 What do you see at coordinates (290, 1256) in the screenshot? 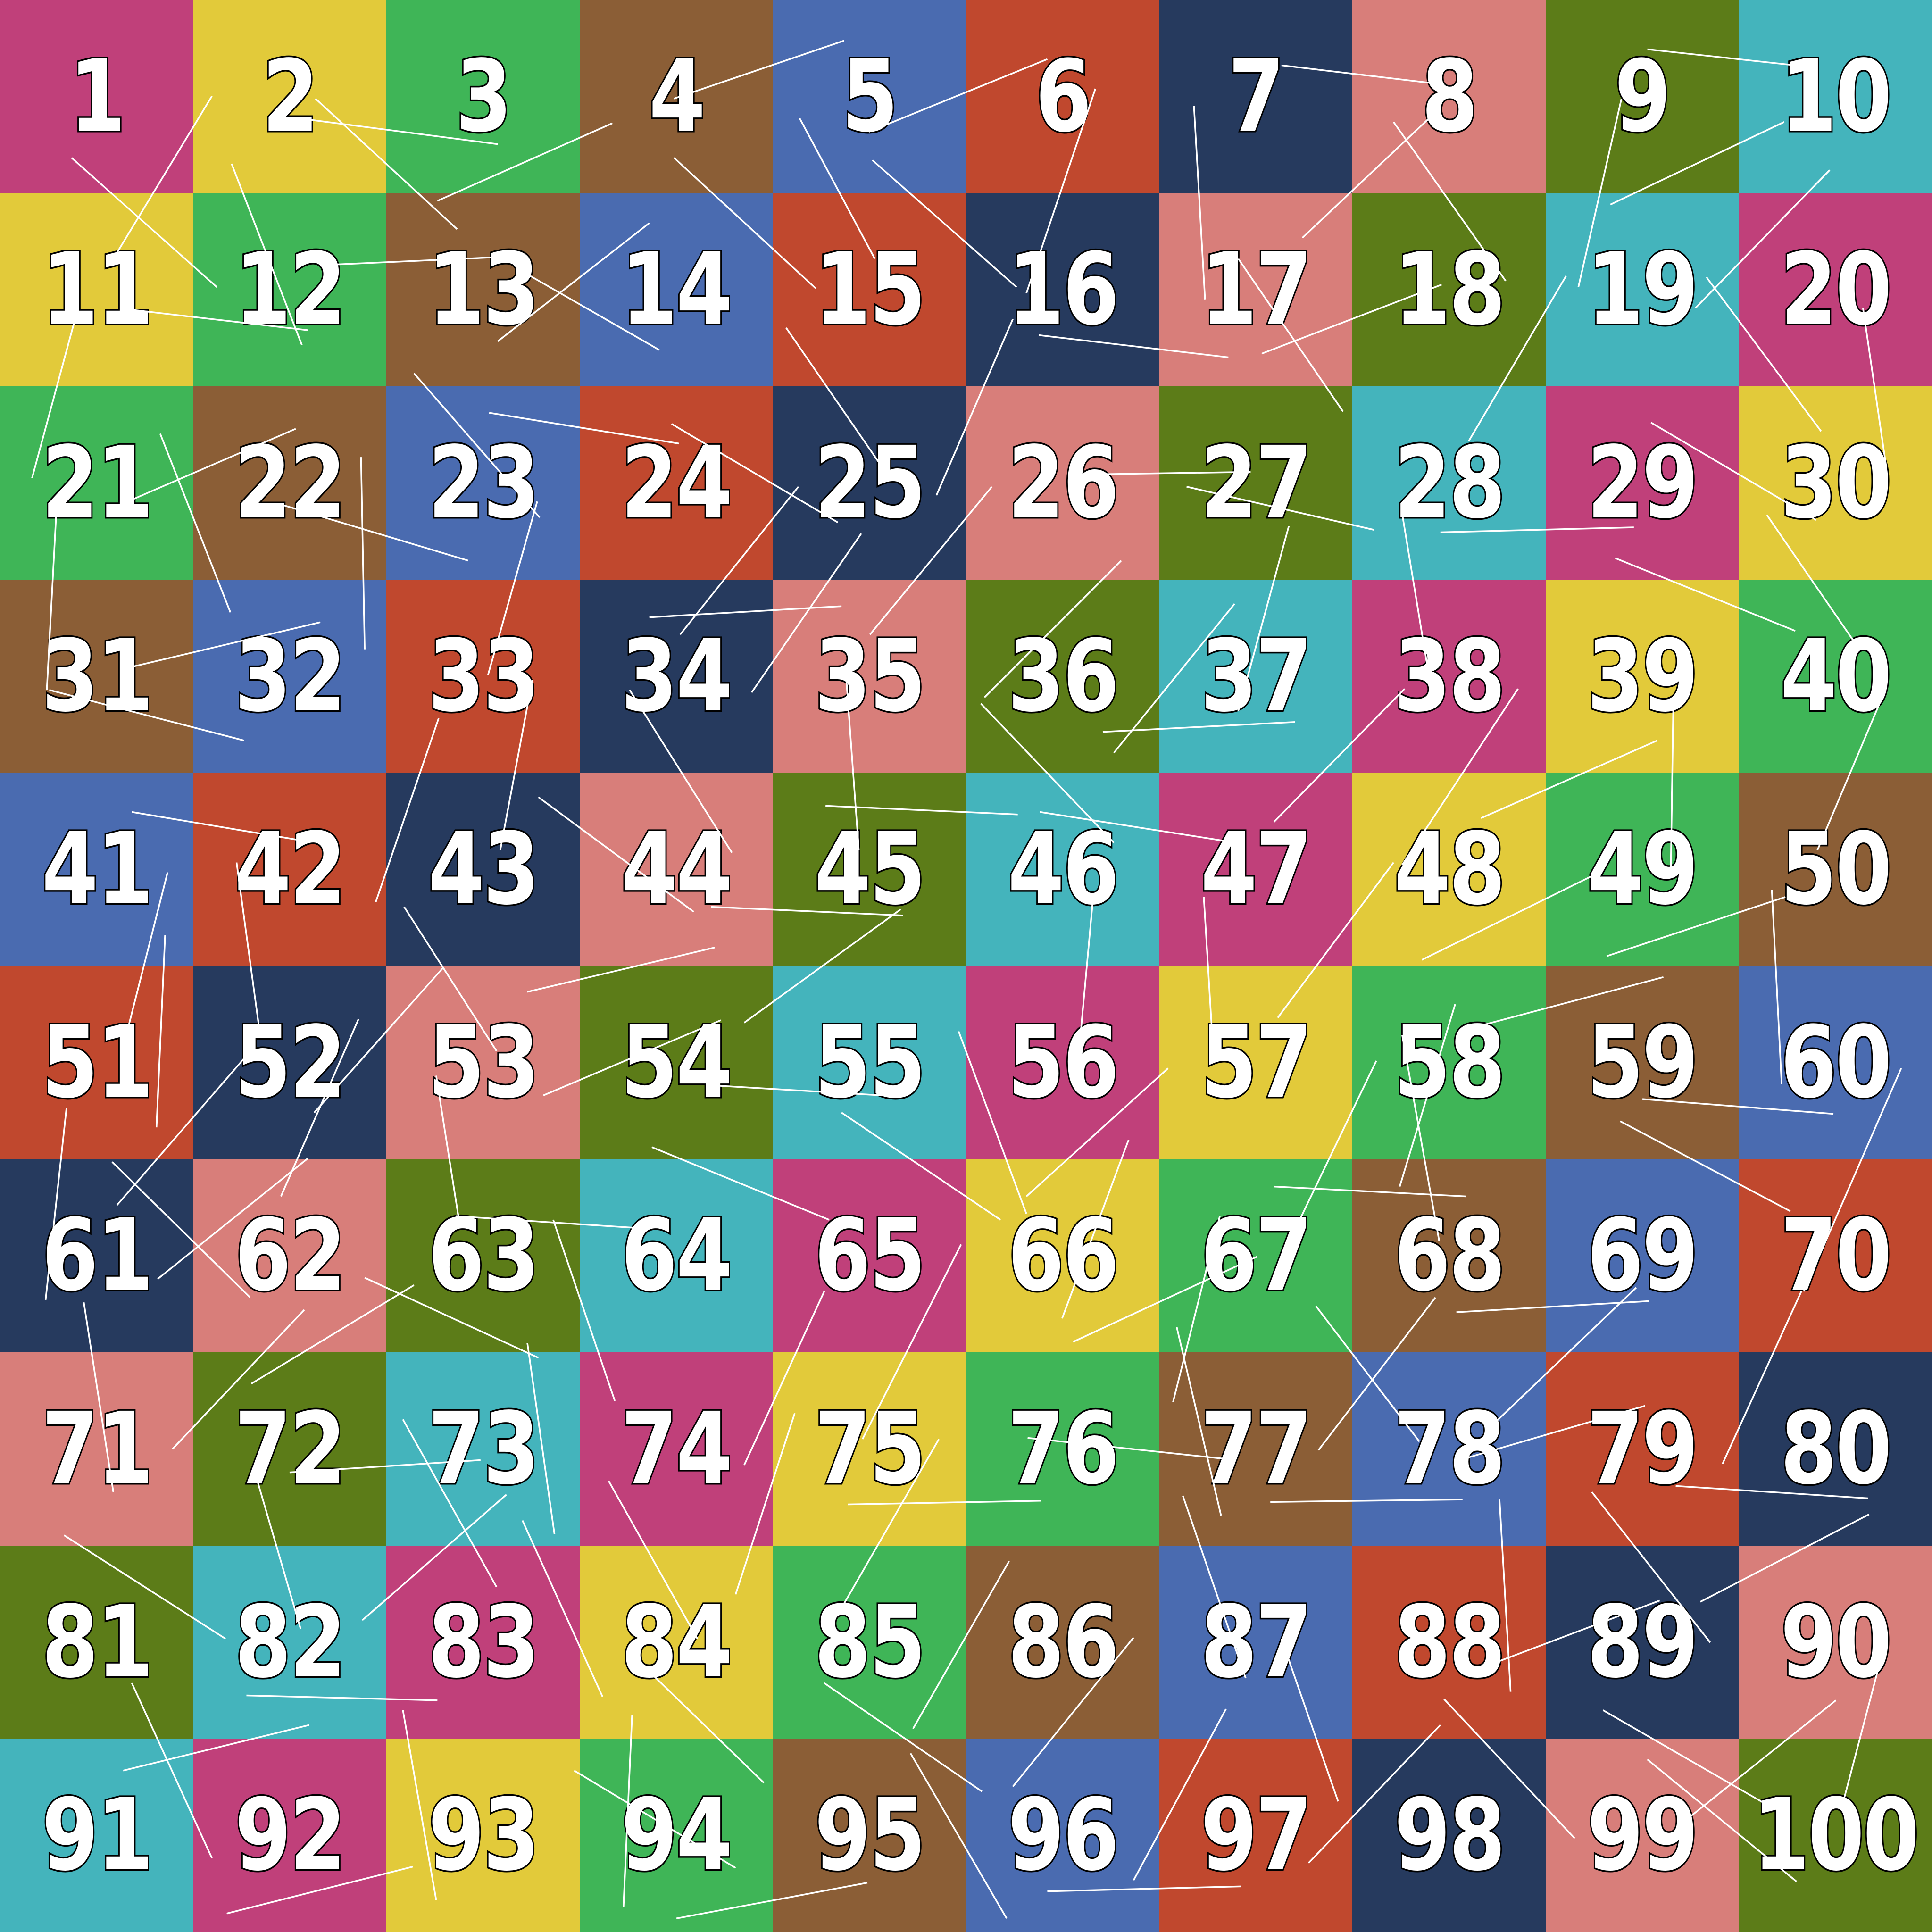
I see `grid-cell-62: 62` at bounding box center [290, 1256].